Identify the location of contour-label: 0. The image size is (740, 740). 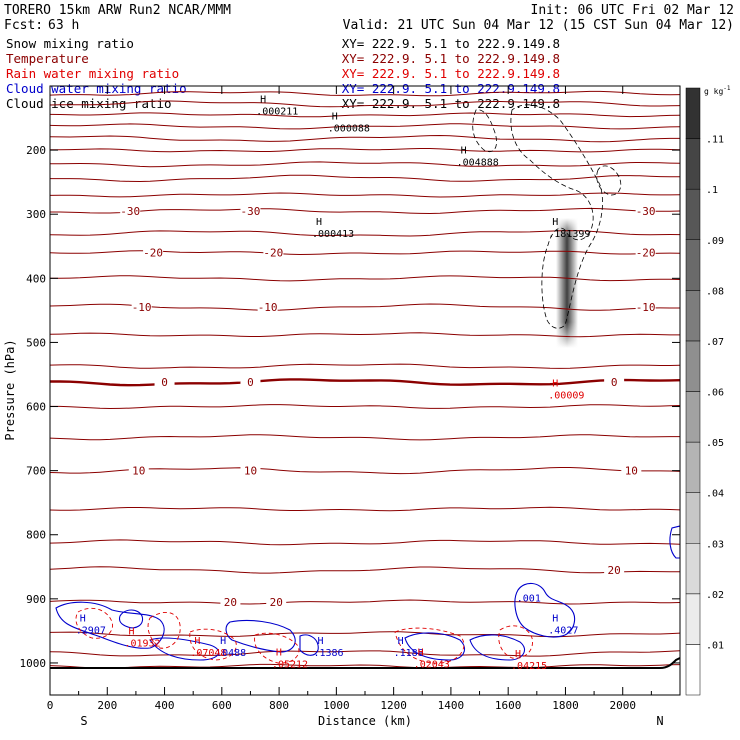
(250, 382).